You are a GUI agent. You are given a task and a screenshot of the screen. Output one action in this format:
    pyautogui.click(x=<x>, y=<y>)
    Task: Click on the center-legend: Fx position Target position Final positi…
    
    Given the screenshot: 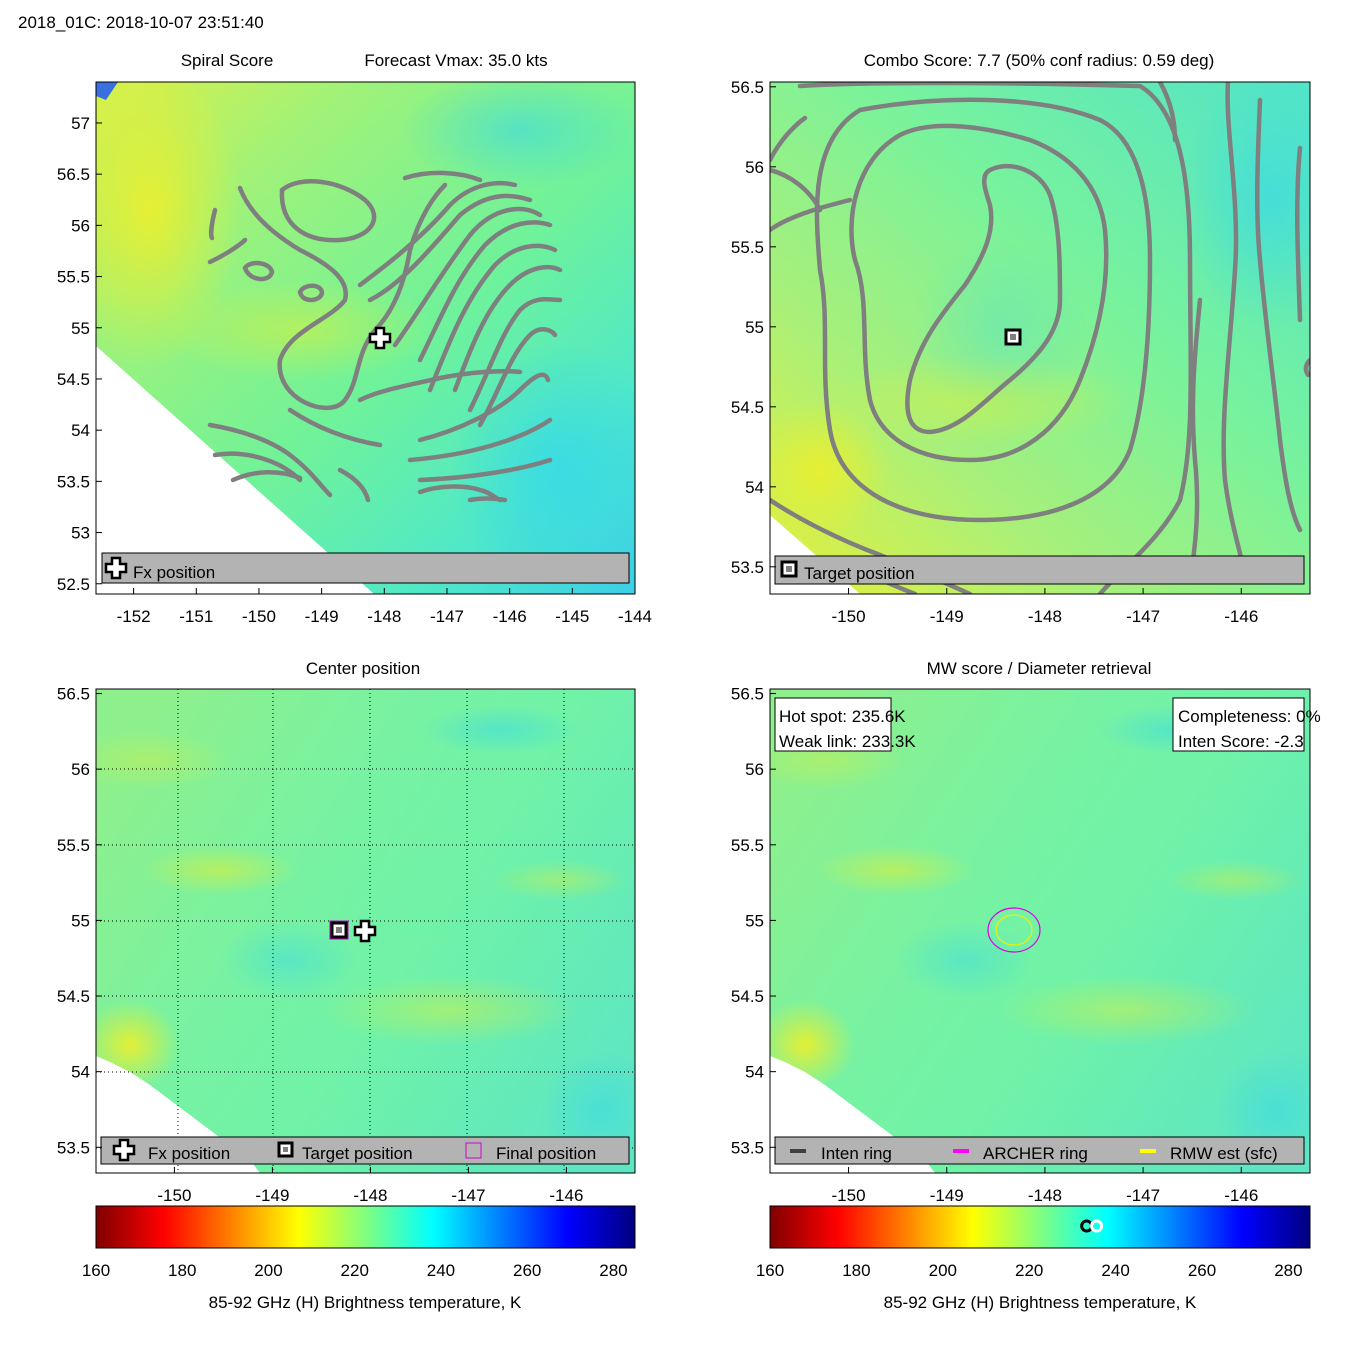 What is the action you would take?
    pyautogui.click(x=365, y=1150)
    